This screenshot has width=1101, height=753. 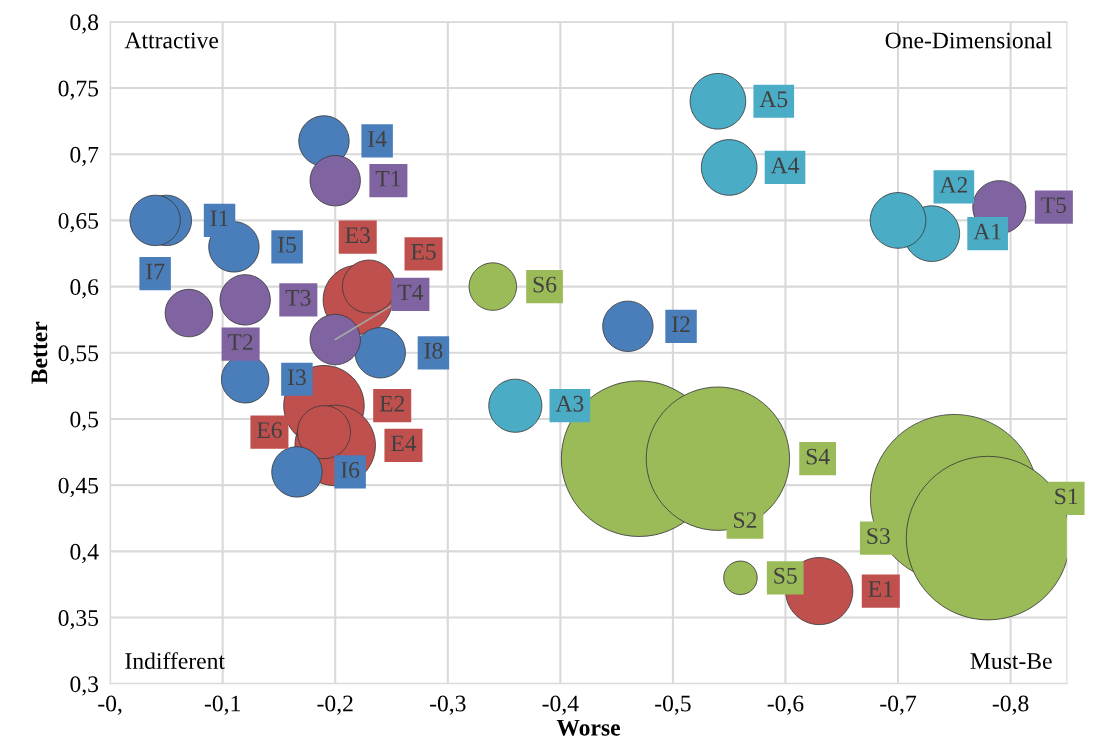 I want to click on y-tick-label: 0,35, so click(x=78, y=620).